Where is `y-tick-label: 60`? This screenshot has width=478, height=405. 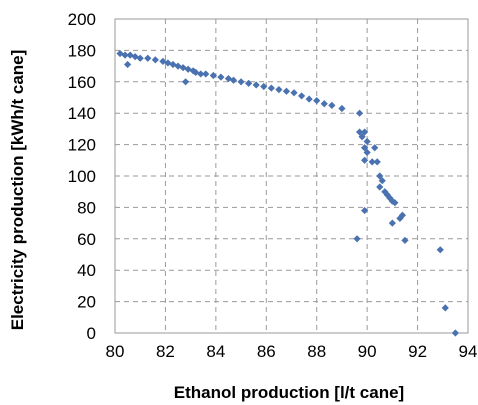
y-tick-label: 60 is located at coordinates (86, 239).